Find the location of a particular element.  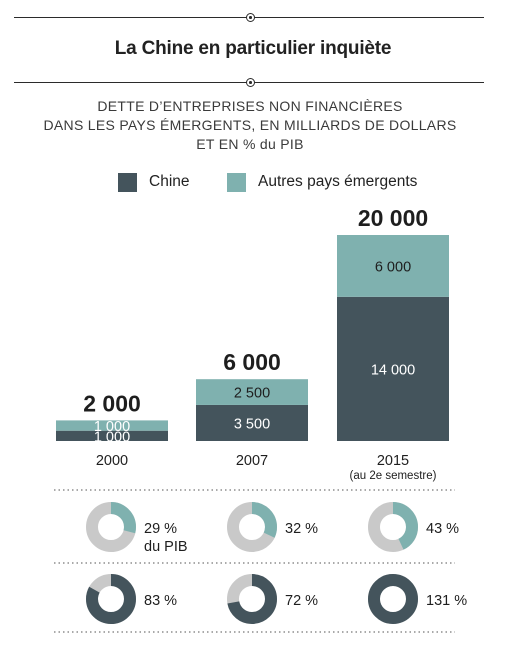

pib-percent-label: 131 % is located at coordinates (446, 601).